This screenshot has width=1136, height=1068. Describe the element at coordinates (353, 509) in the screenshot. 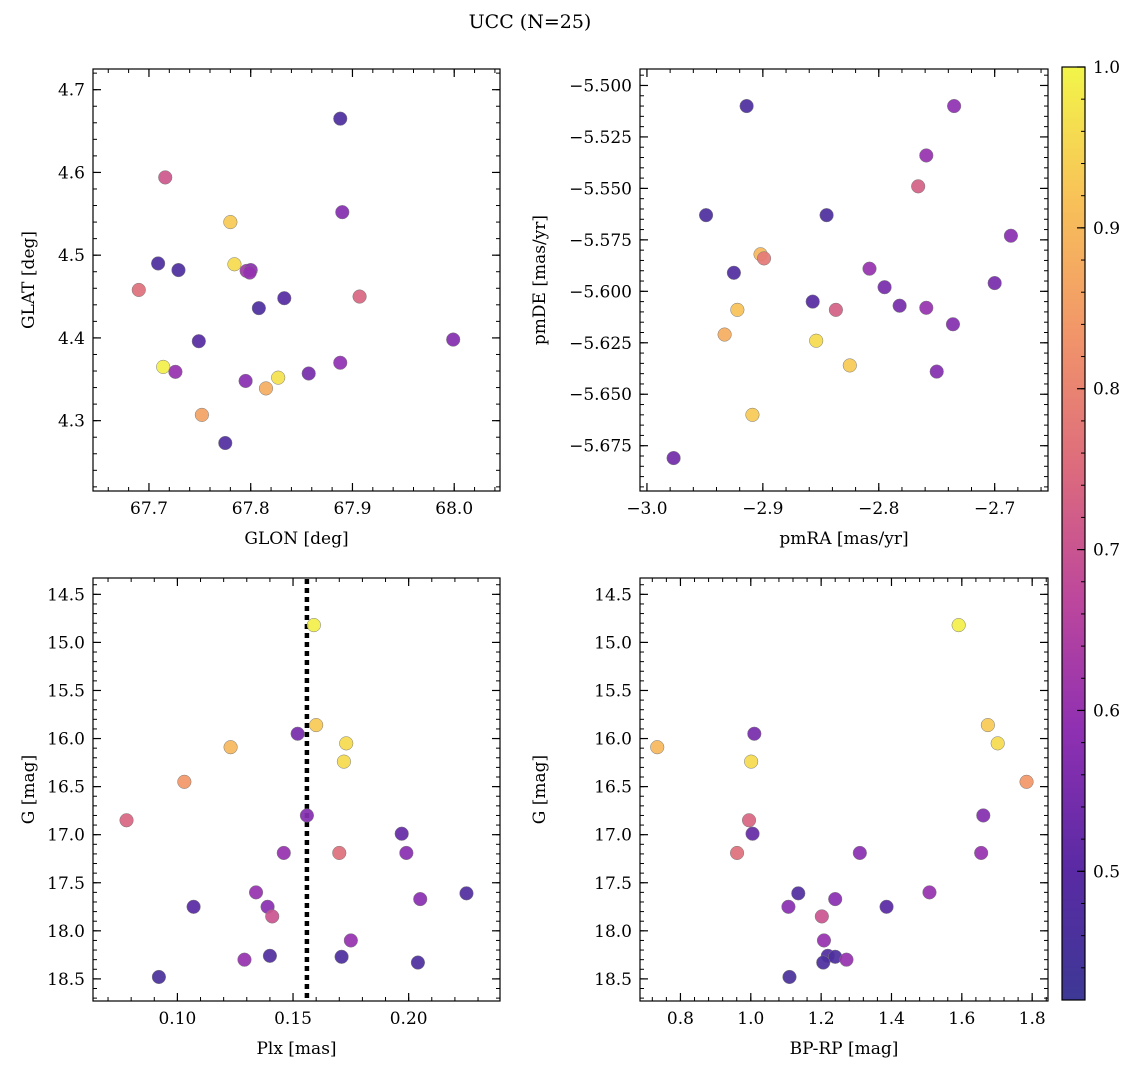

I see `x-tick-label: 67.9` at that location.